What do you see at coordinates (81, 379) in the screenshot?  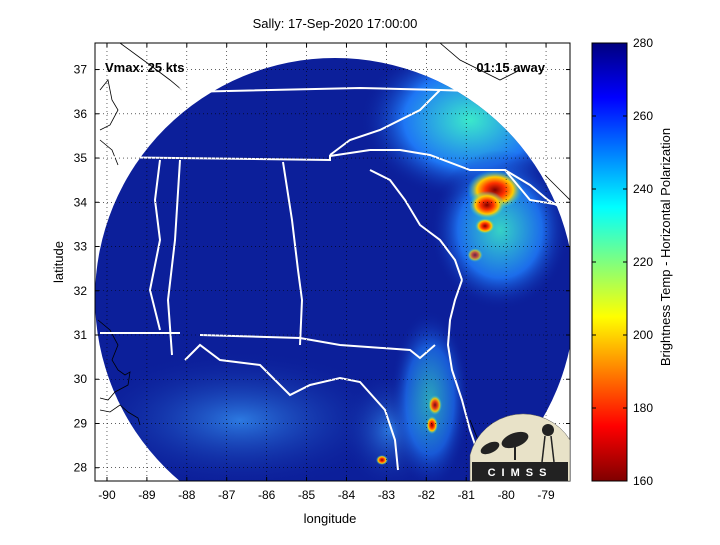 I see `y-tick-label: 30` at bounding box center [81, 379].